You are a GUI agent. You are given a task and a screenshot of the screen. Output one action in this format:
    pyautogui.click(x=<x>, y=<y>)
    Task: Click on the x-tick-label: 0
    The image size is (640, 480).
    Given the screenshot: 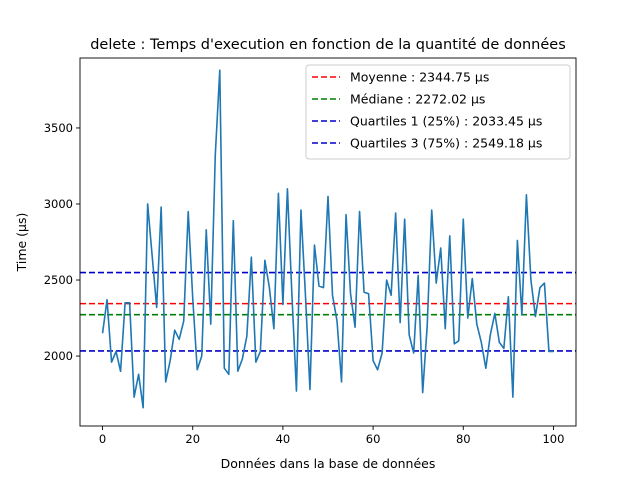 What is the action you would take?
    pyautogui.click(x=102, y=439)
    